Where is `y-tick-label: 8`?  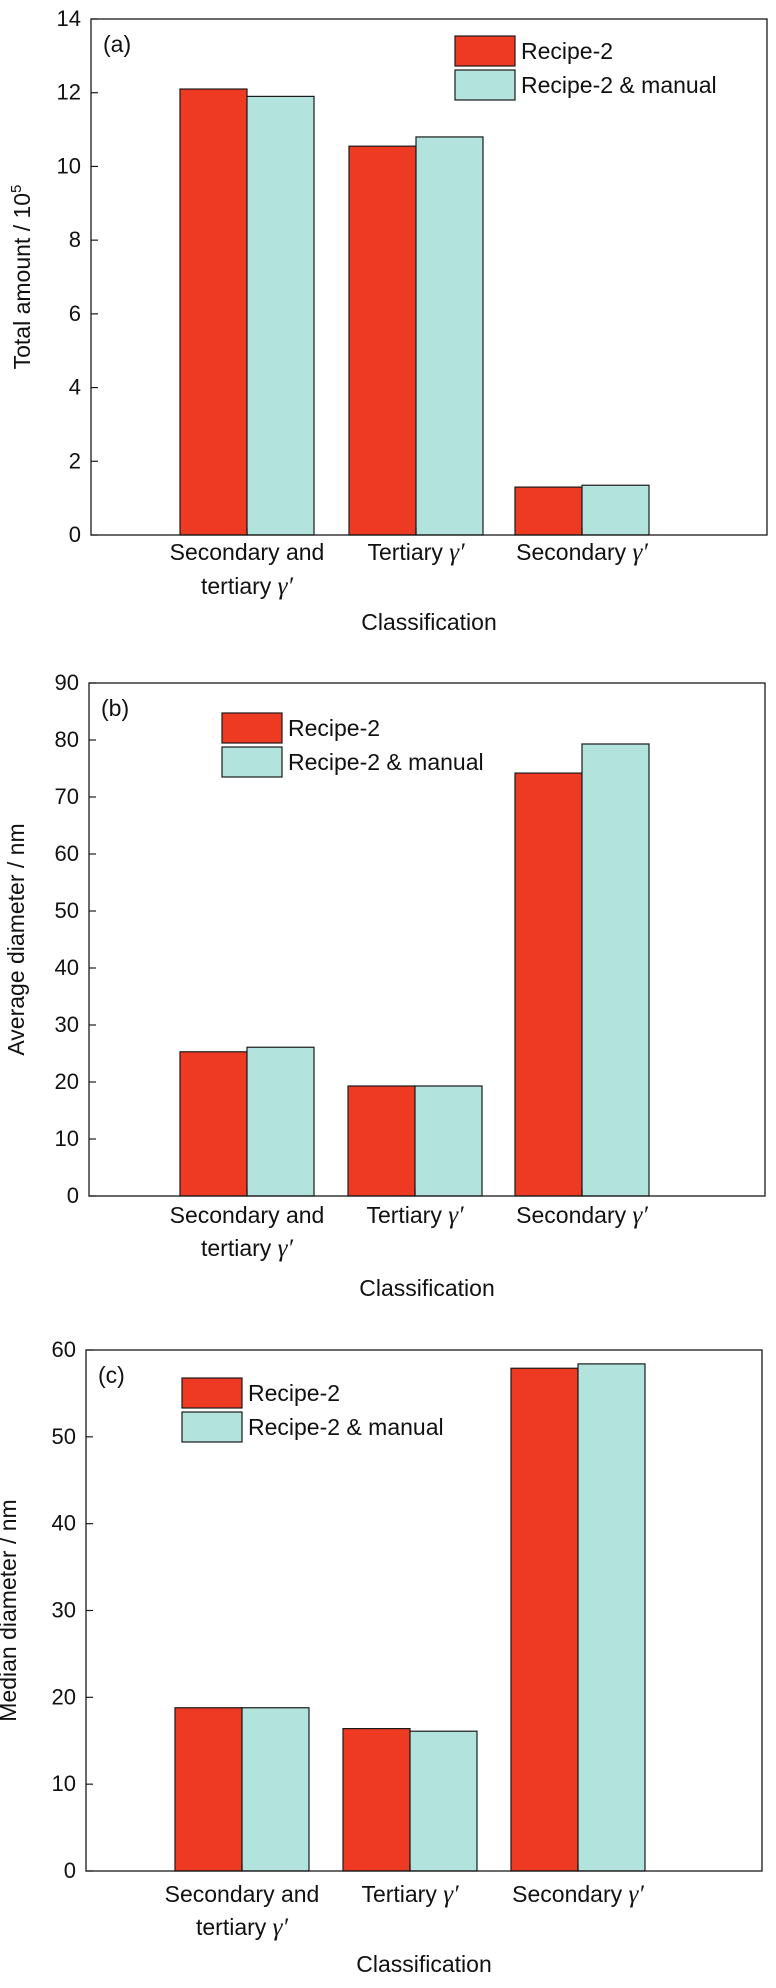
y-tick-label: 8 is located at coordinates (75, 239).